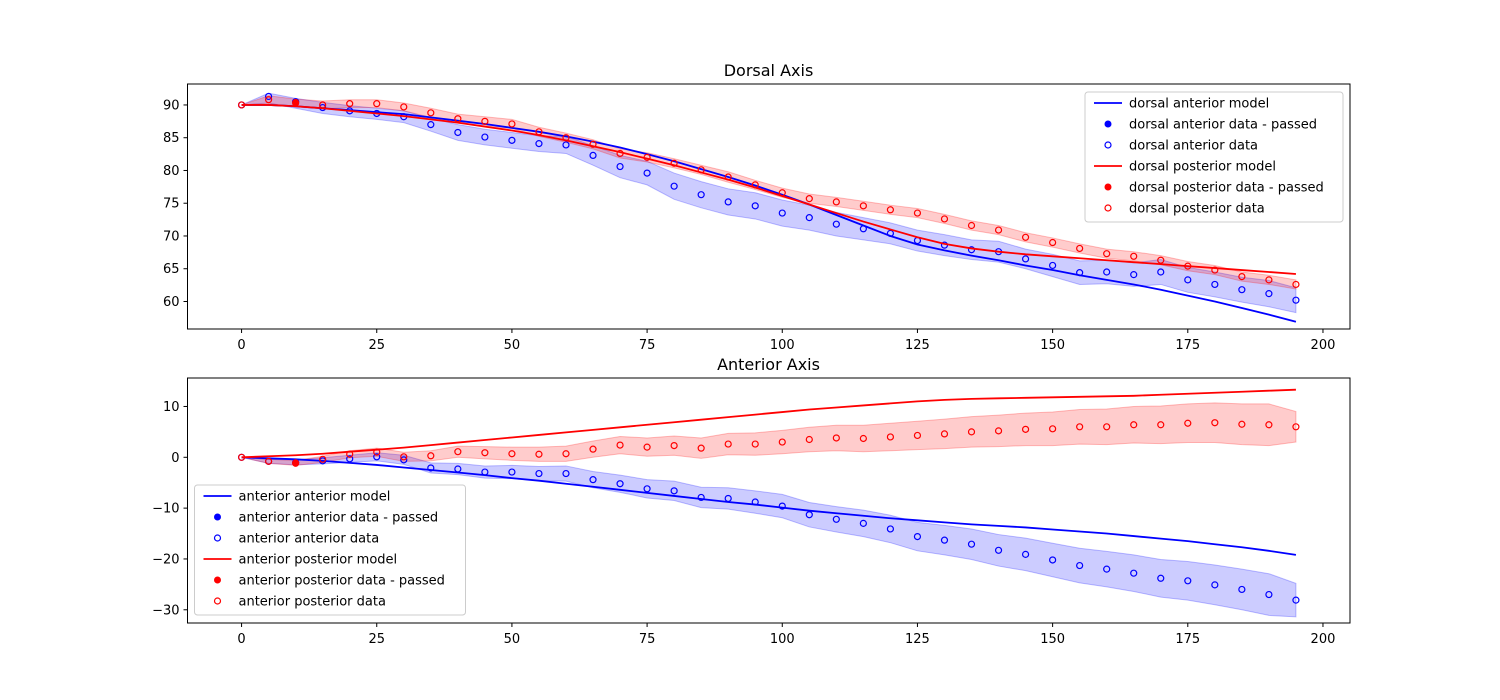 This screenshot has width=1500, height=700. Describe the element at coordinates (312, 602) in the screenshot. I see `anterior-legend-label: anterior posterior data` at that location.